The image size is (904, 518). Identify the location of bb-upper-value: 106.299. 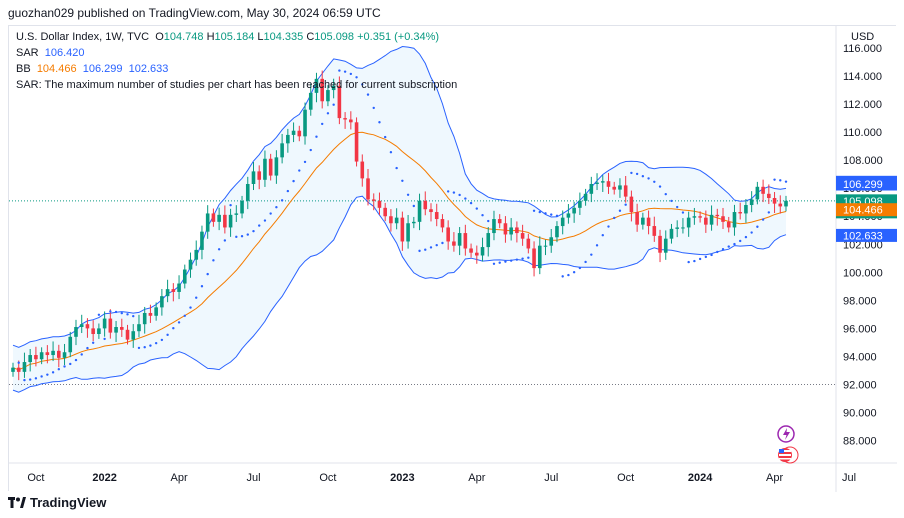
(102, 69).